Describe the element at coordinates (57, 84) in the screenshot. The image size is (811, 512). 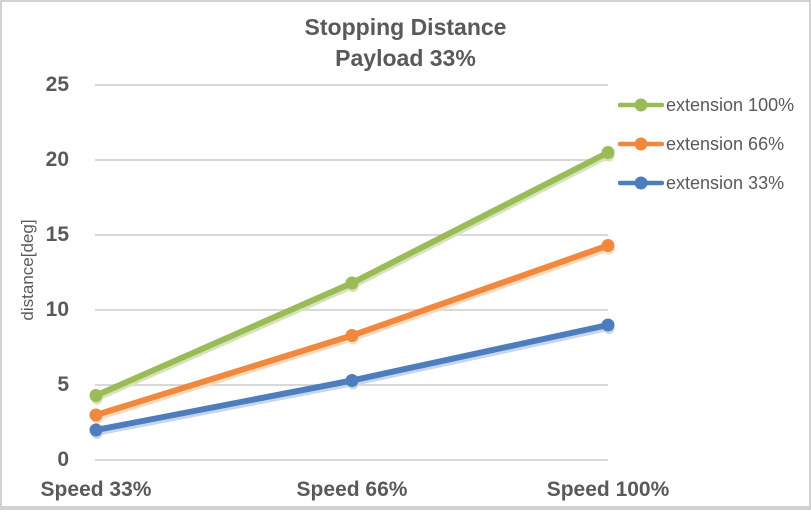
I see `y-tick-label-25: 25` at that location.